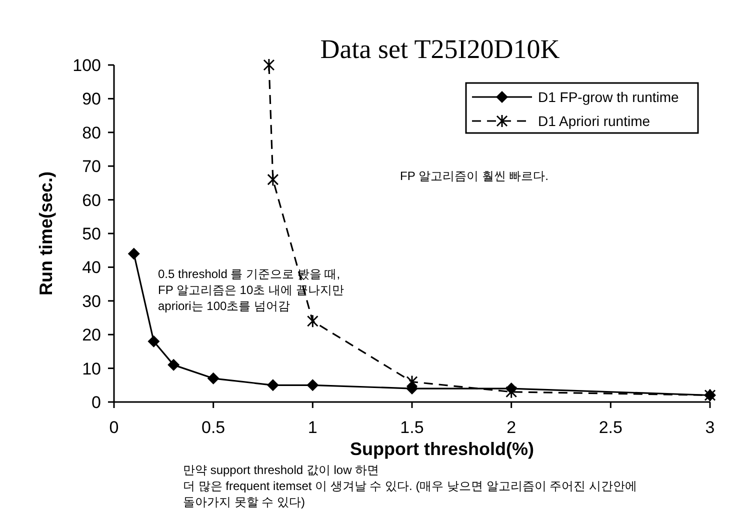 The height and width of the screenshot is (518, 744). I want to click on chart-title: Data set T25I20D10K, so click(440, 49).